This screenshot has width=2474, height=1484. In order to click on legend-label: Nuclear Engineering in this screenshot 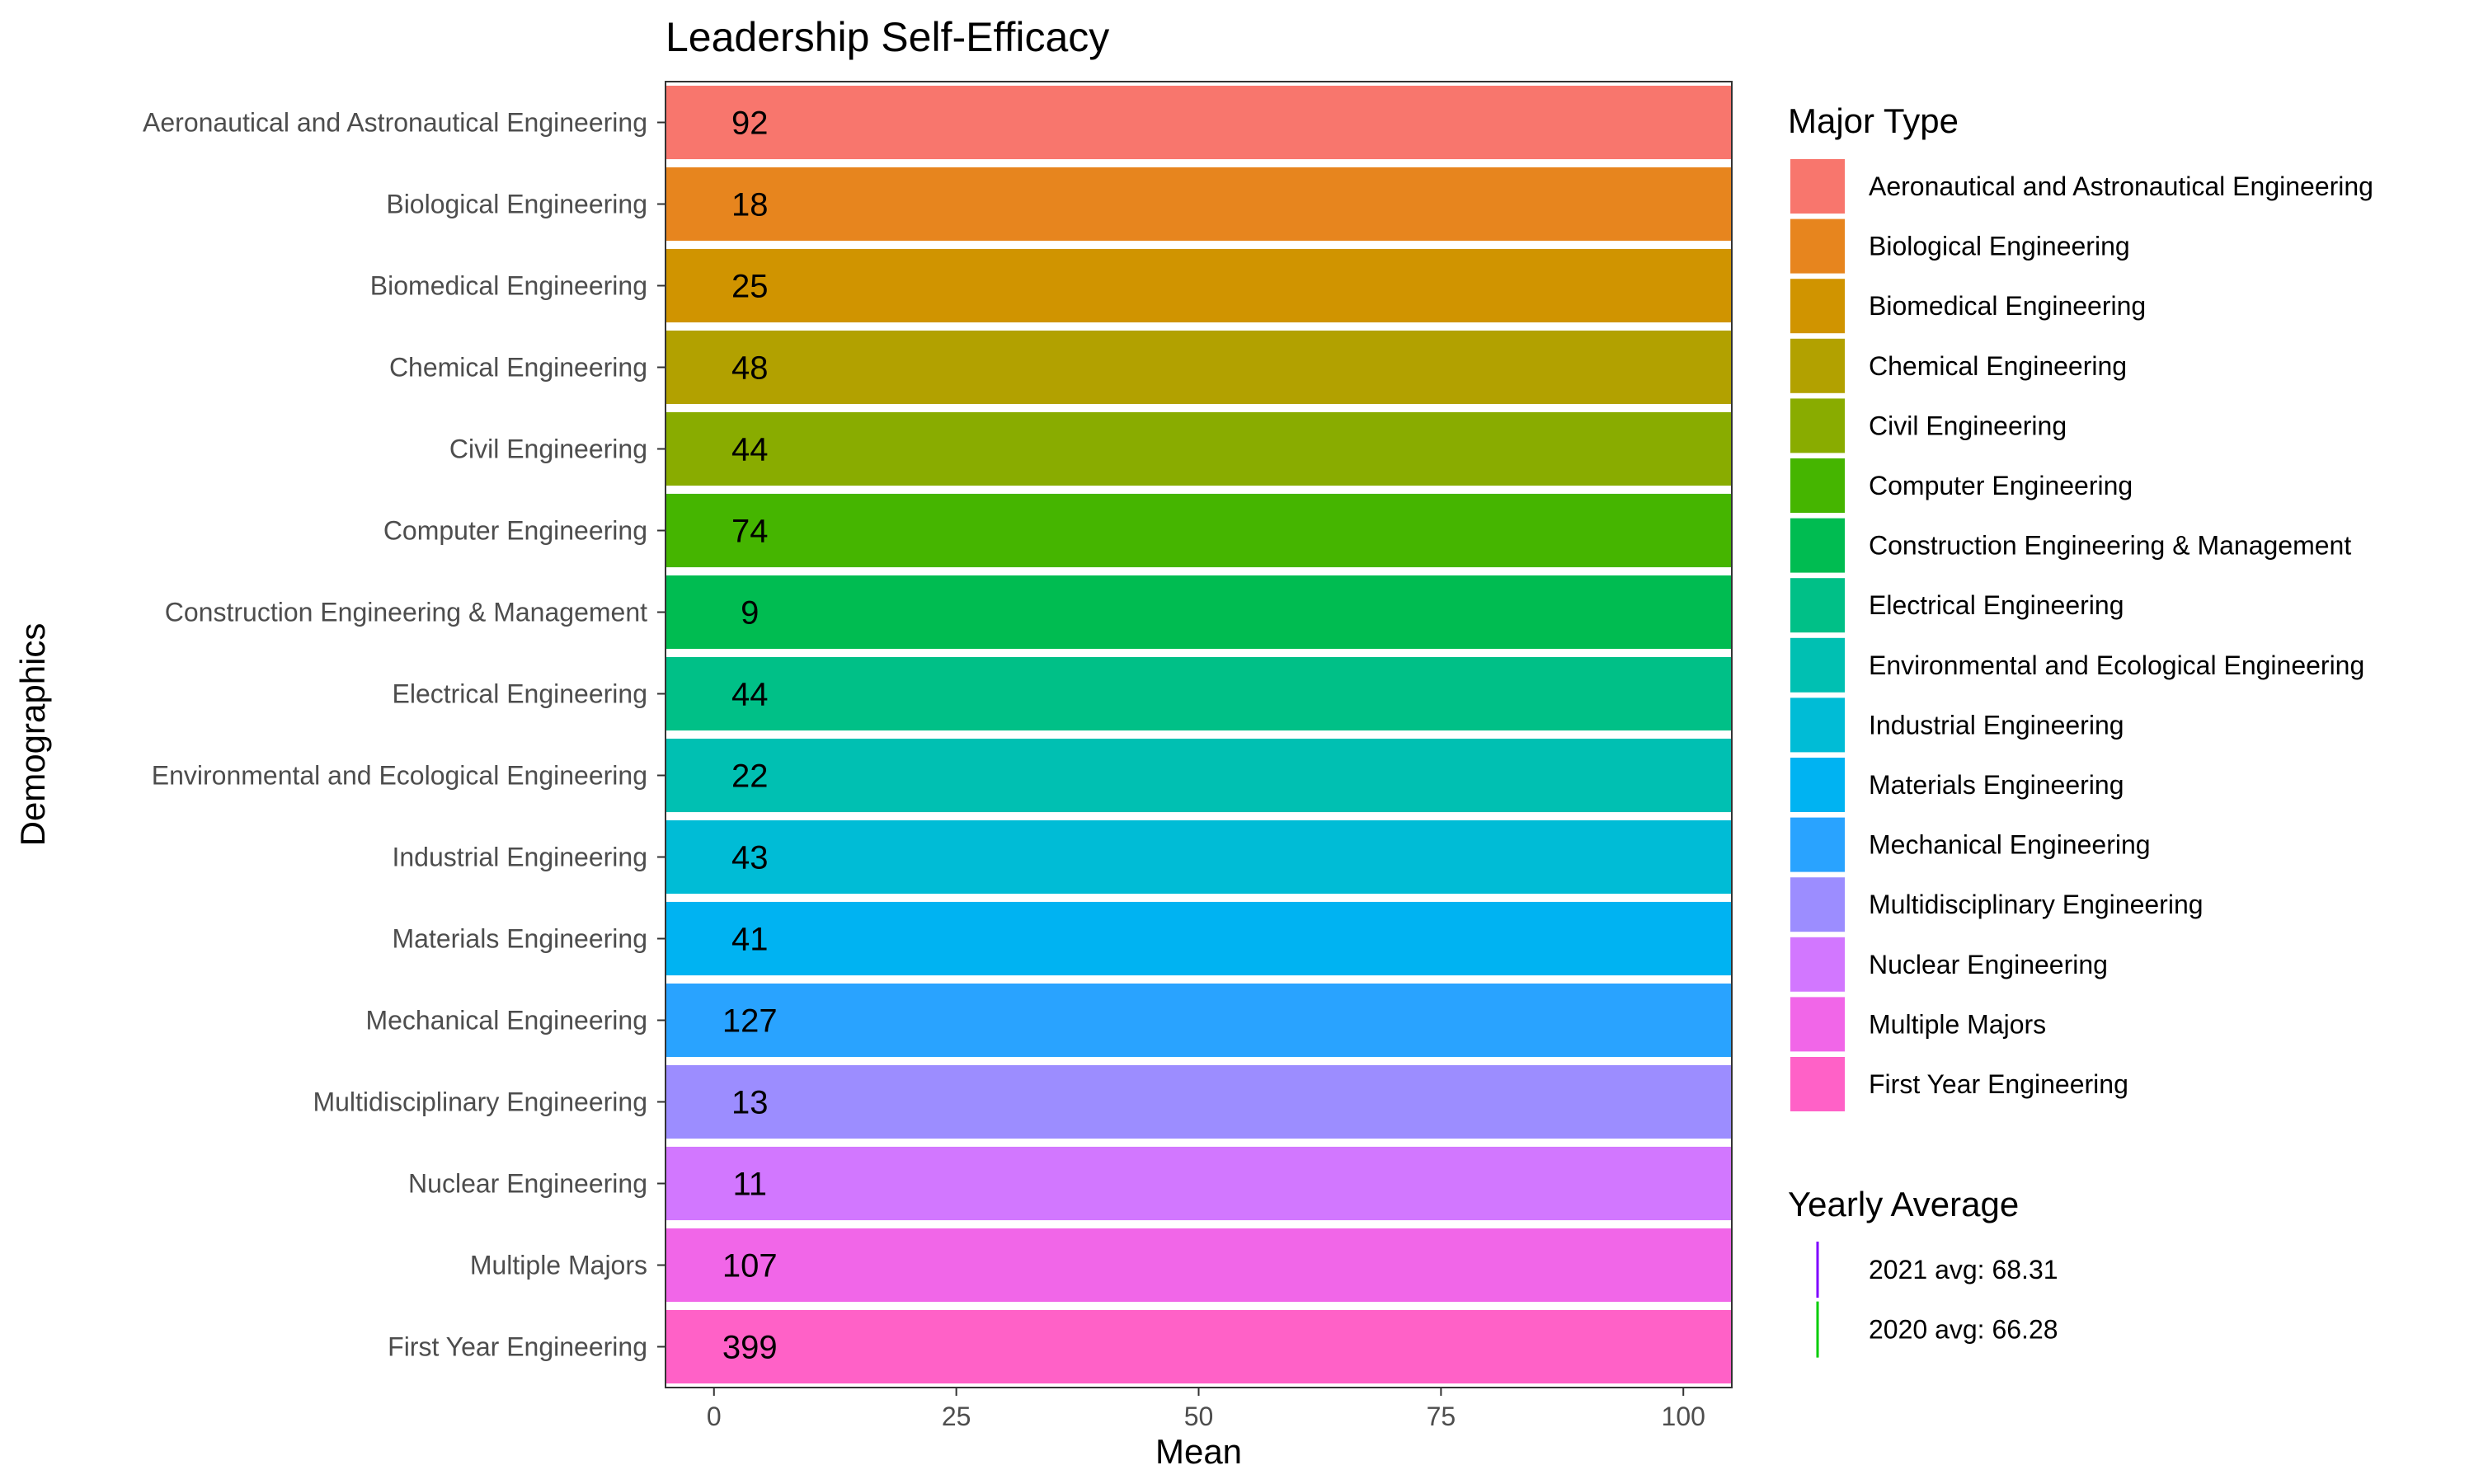, I will do `click(1988, 965)`.